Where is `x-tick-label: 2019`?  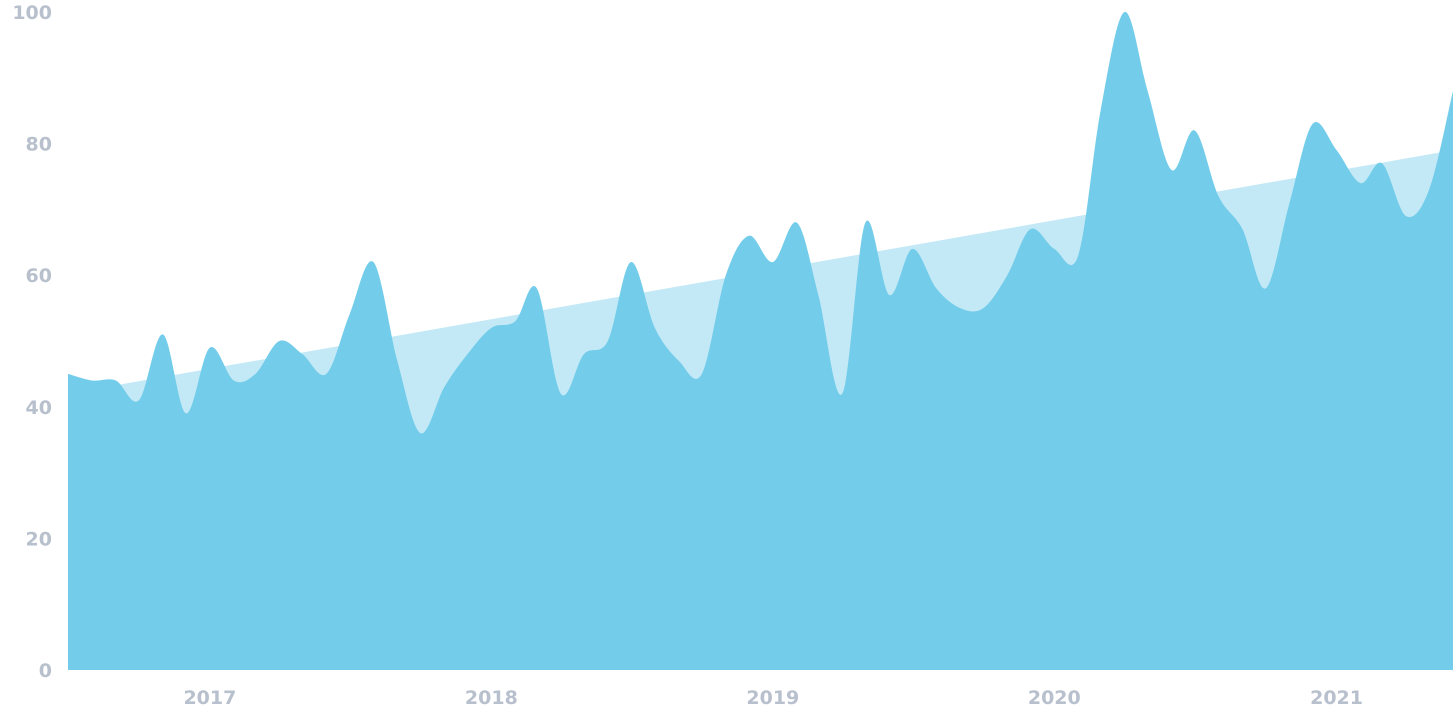 x-tick-label: 2019 is located at coordinates (772, 698).